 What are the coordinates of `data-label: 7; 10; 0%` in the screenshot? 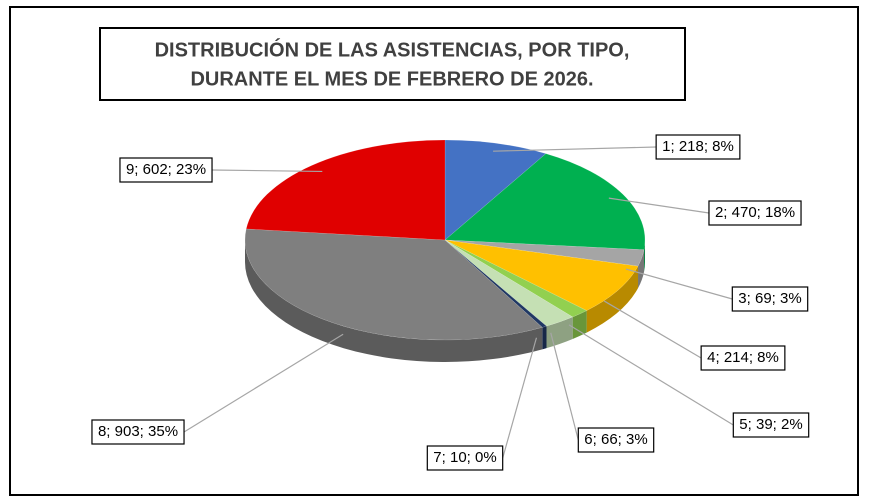 It's located at (464, 457).